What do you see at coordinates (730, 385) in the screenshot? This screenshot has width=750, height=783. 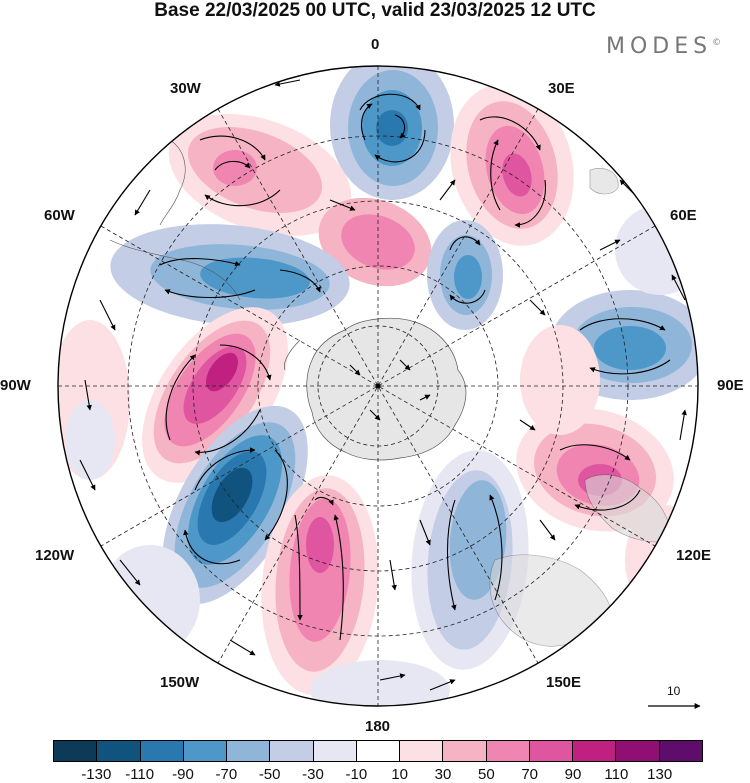 I see `lon-label-90e: 90E` at bounding box center [730, 385].